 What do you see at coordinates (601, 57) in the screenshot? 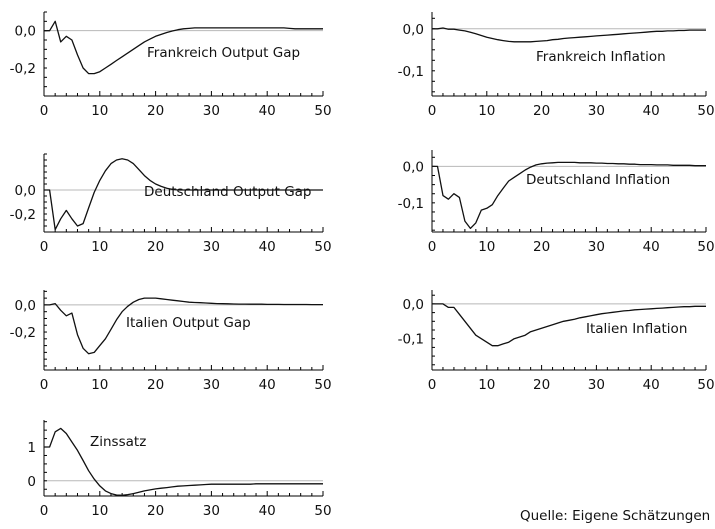
I see `chart-title-frankreich-inflation: Frankreich Inflation` at bounding box center [601, 57].